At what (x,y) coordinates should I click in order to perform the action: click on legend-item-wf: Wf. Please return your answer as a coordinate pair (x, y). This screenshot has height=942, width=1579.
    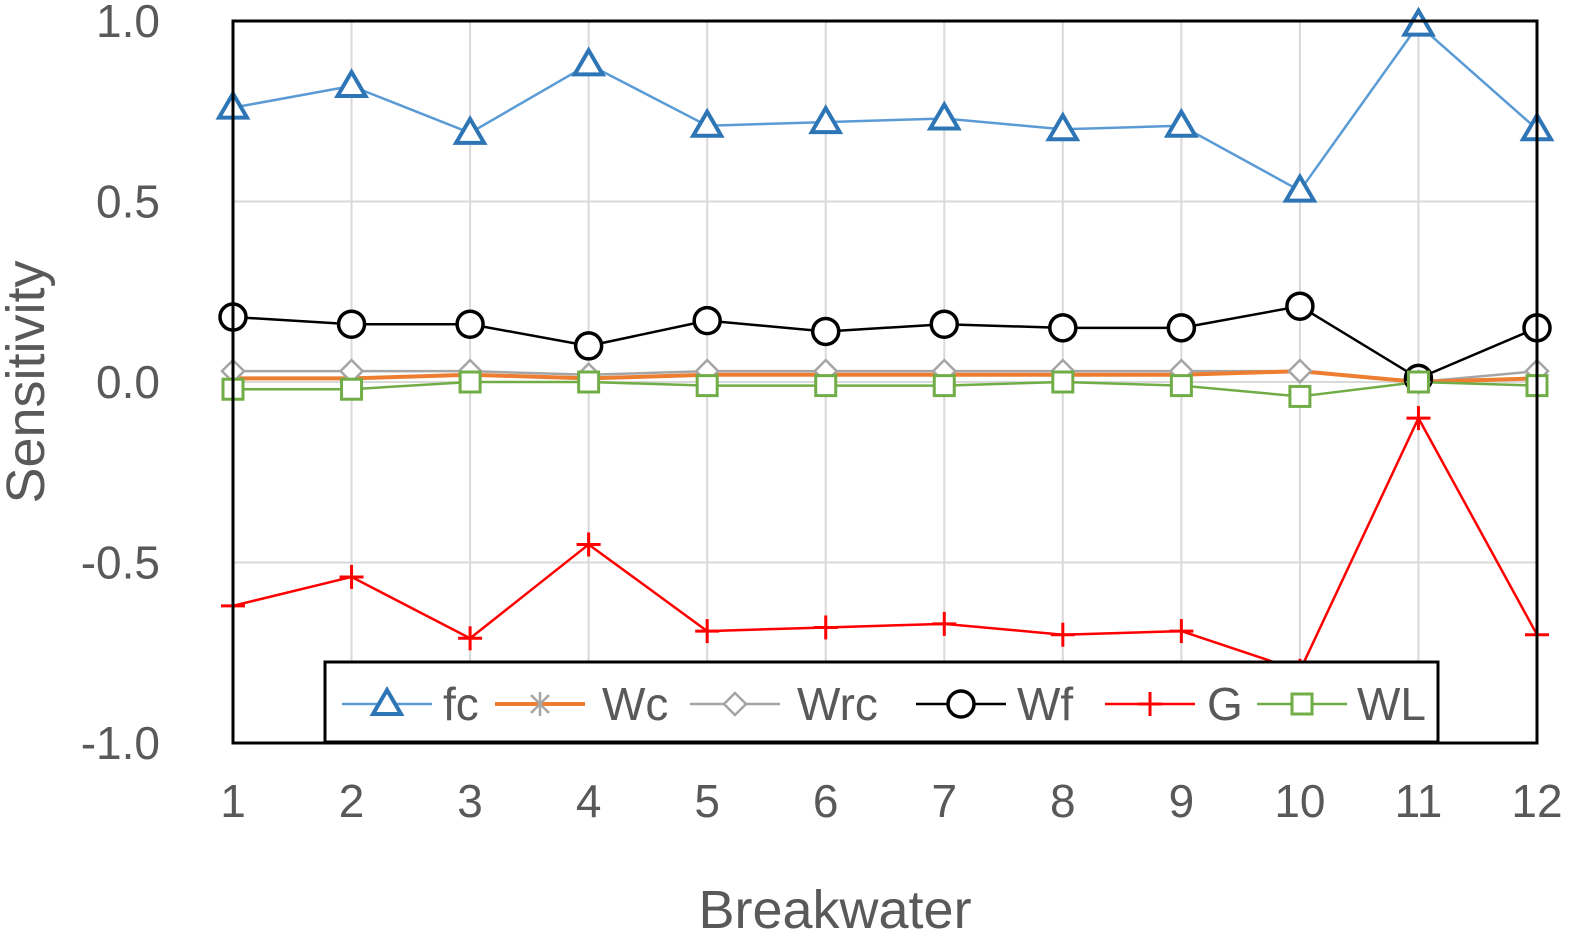
    Looking at the image, I should click on (994, 704).